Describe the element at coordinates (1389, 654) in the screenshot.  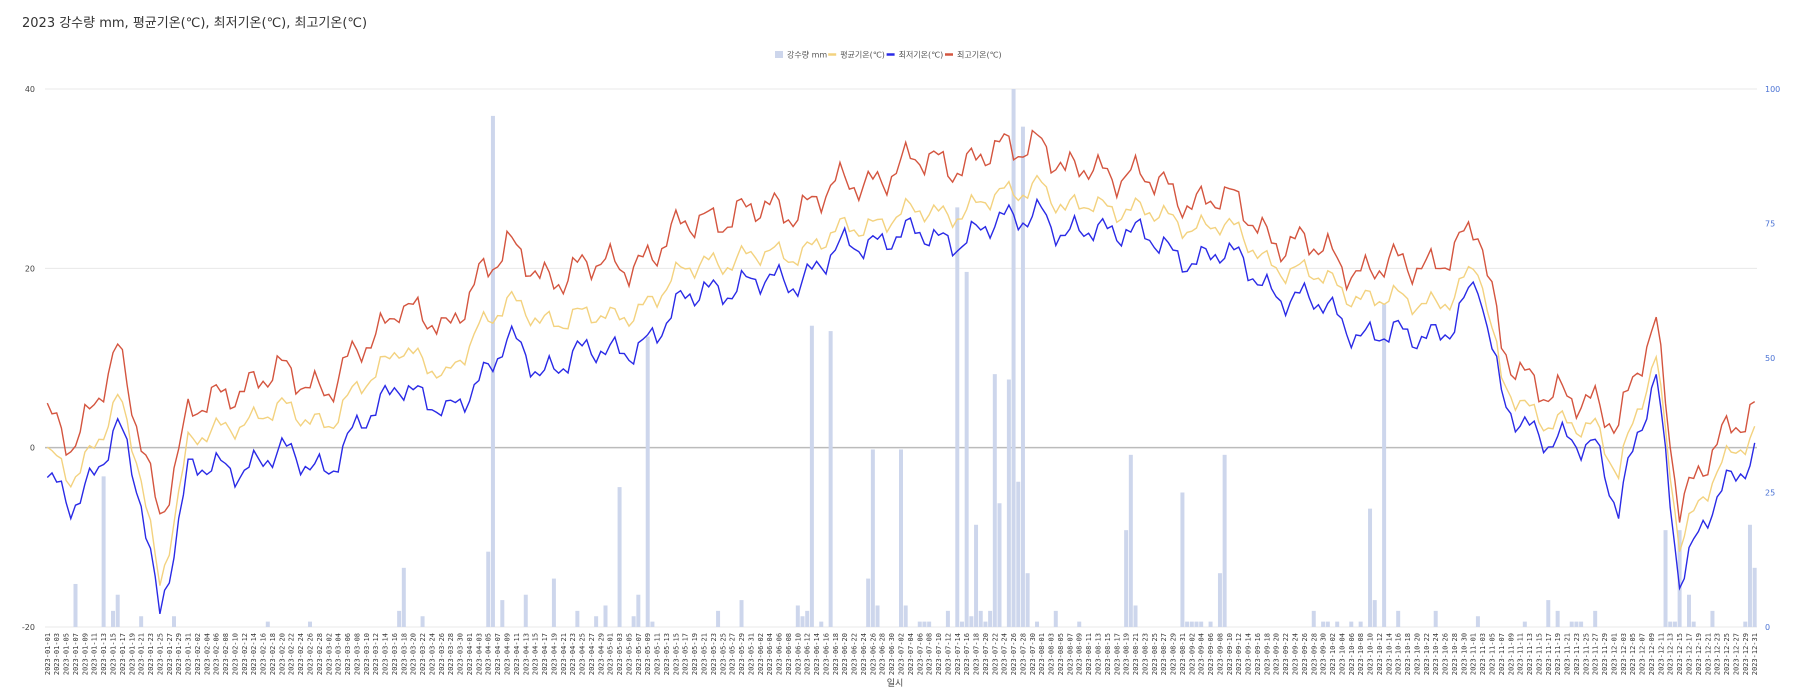
I see `x-tick-label: 2023-10-14` at that location.